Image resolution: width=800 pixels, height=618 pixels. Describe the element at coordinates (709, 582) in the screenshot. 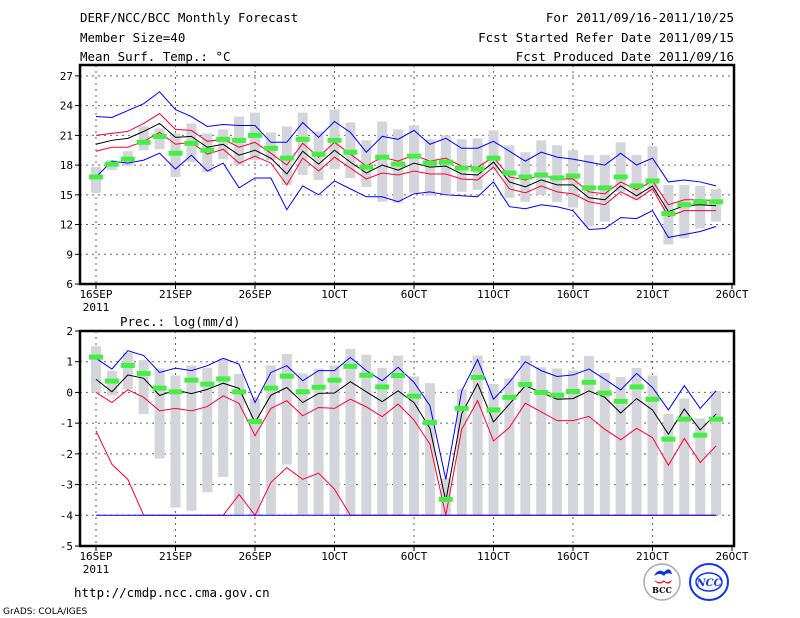

I see `ncc-logo: NCC` at that location.